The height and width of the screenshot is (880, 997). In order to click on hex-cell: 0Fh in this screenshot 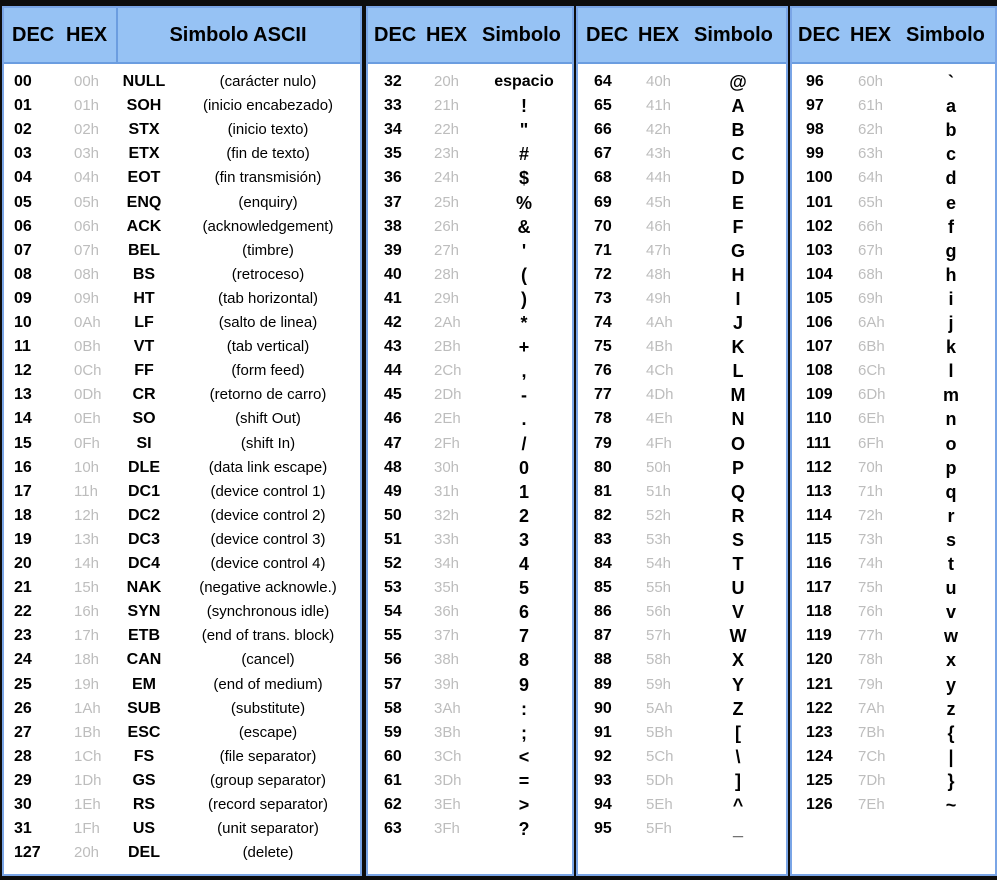, I will do `click(87, 443)`.